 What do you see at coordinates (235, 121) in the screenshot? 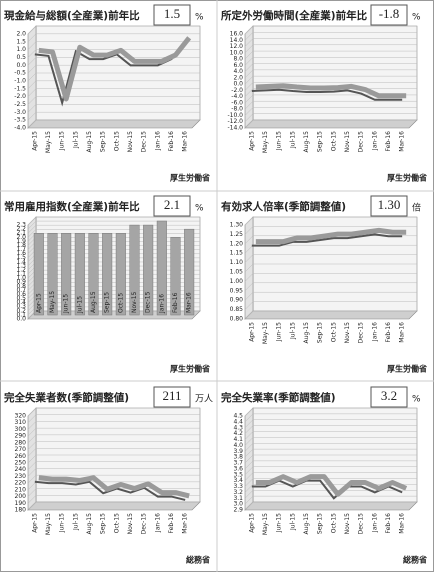
I see `y-tick-label: -12.0` at bounding box center [235, 121].